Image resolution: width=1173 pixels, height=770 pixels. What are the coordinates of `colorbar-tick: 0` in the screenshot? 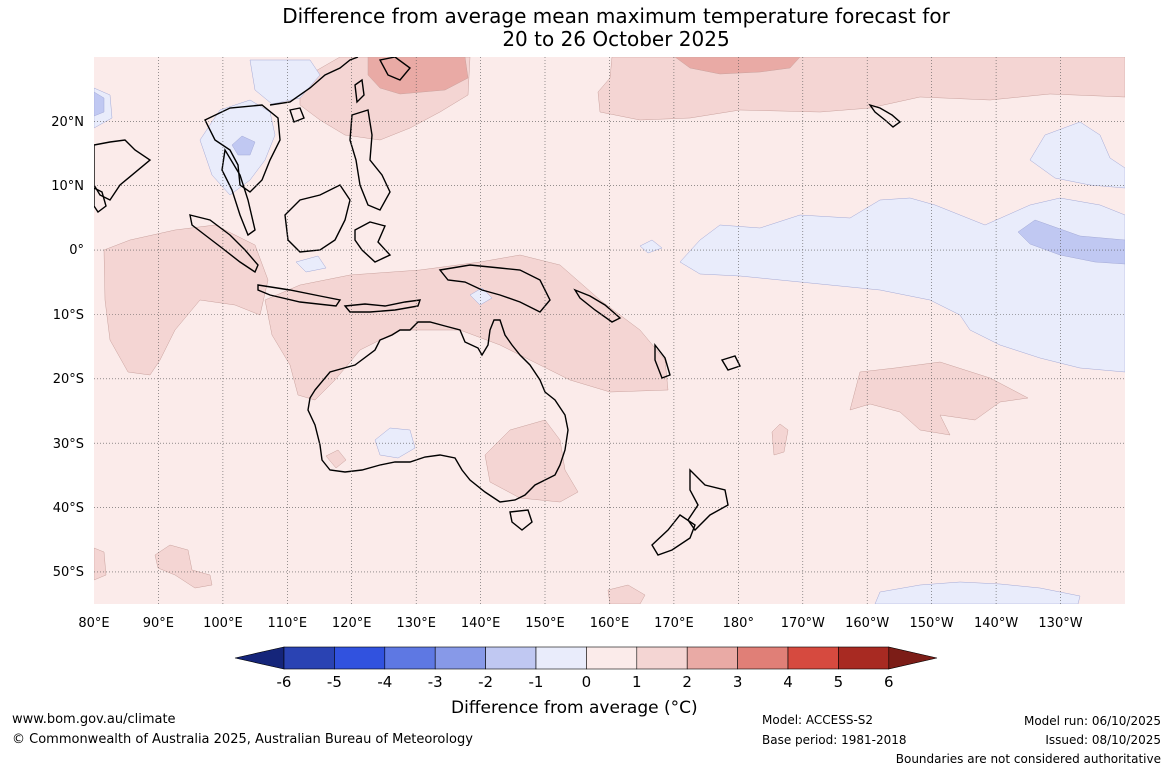 It's located at (587, 682).